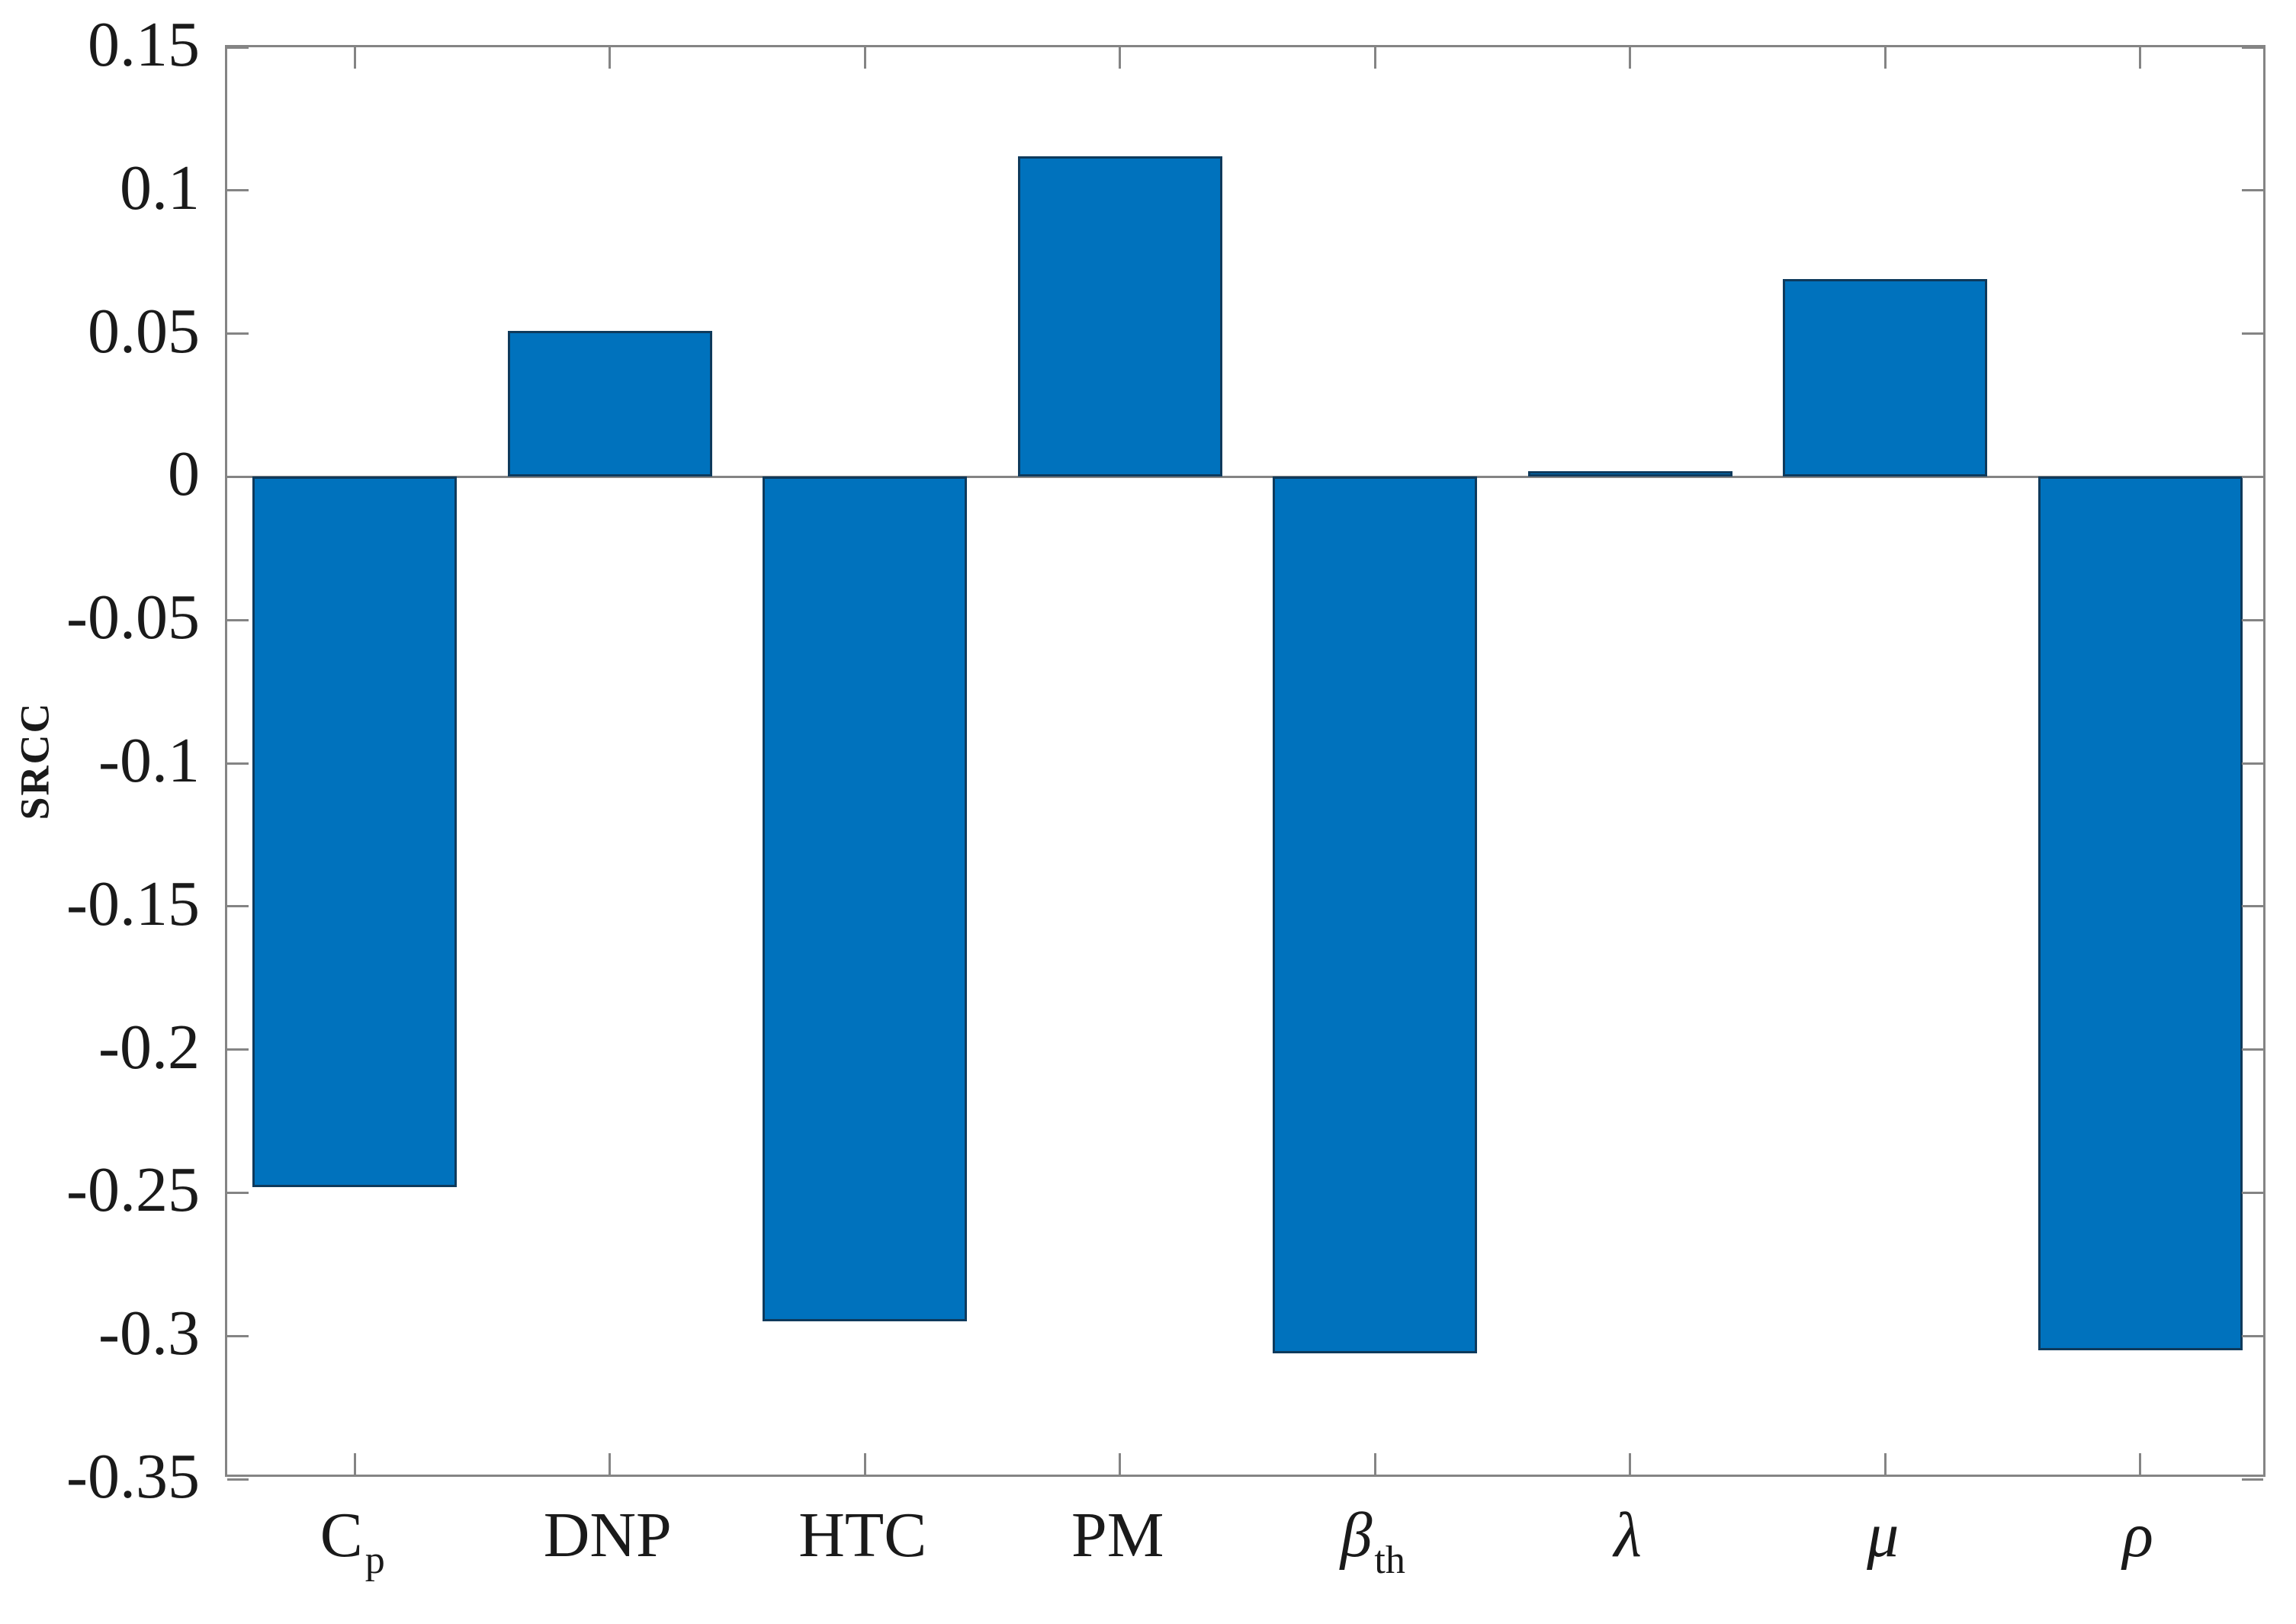  What do you see at coordinates (374, 1560) in the screenshot?
I see `x-tick-label-subscript: p` at bounding box center [374, 1560].